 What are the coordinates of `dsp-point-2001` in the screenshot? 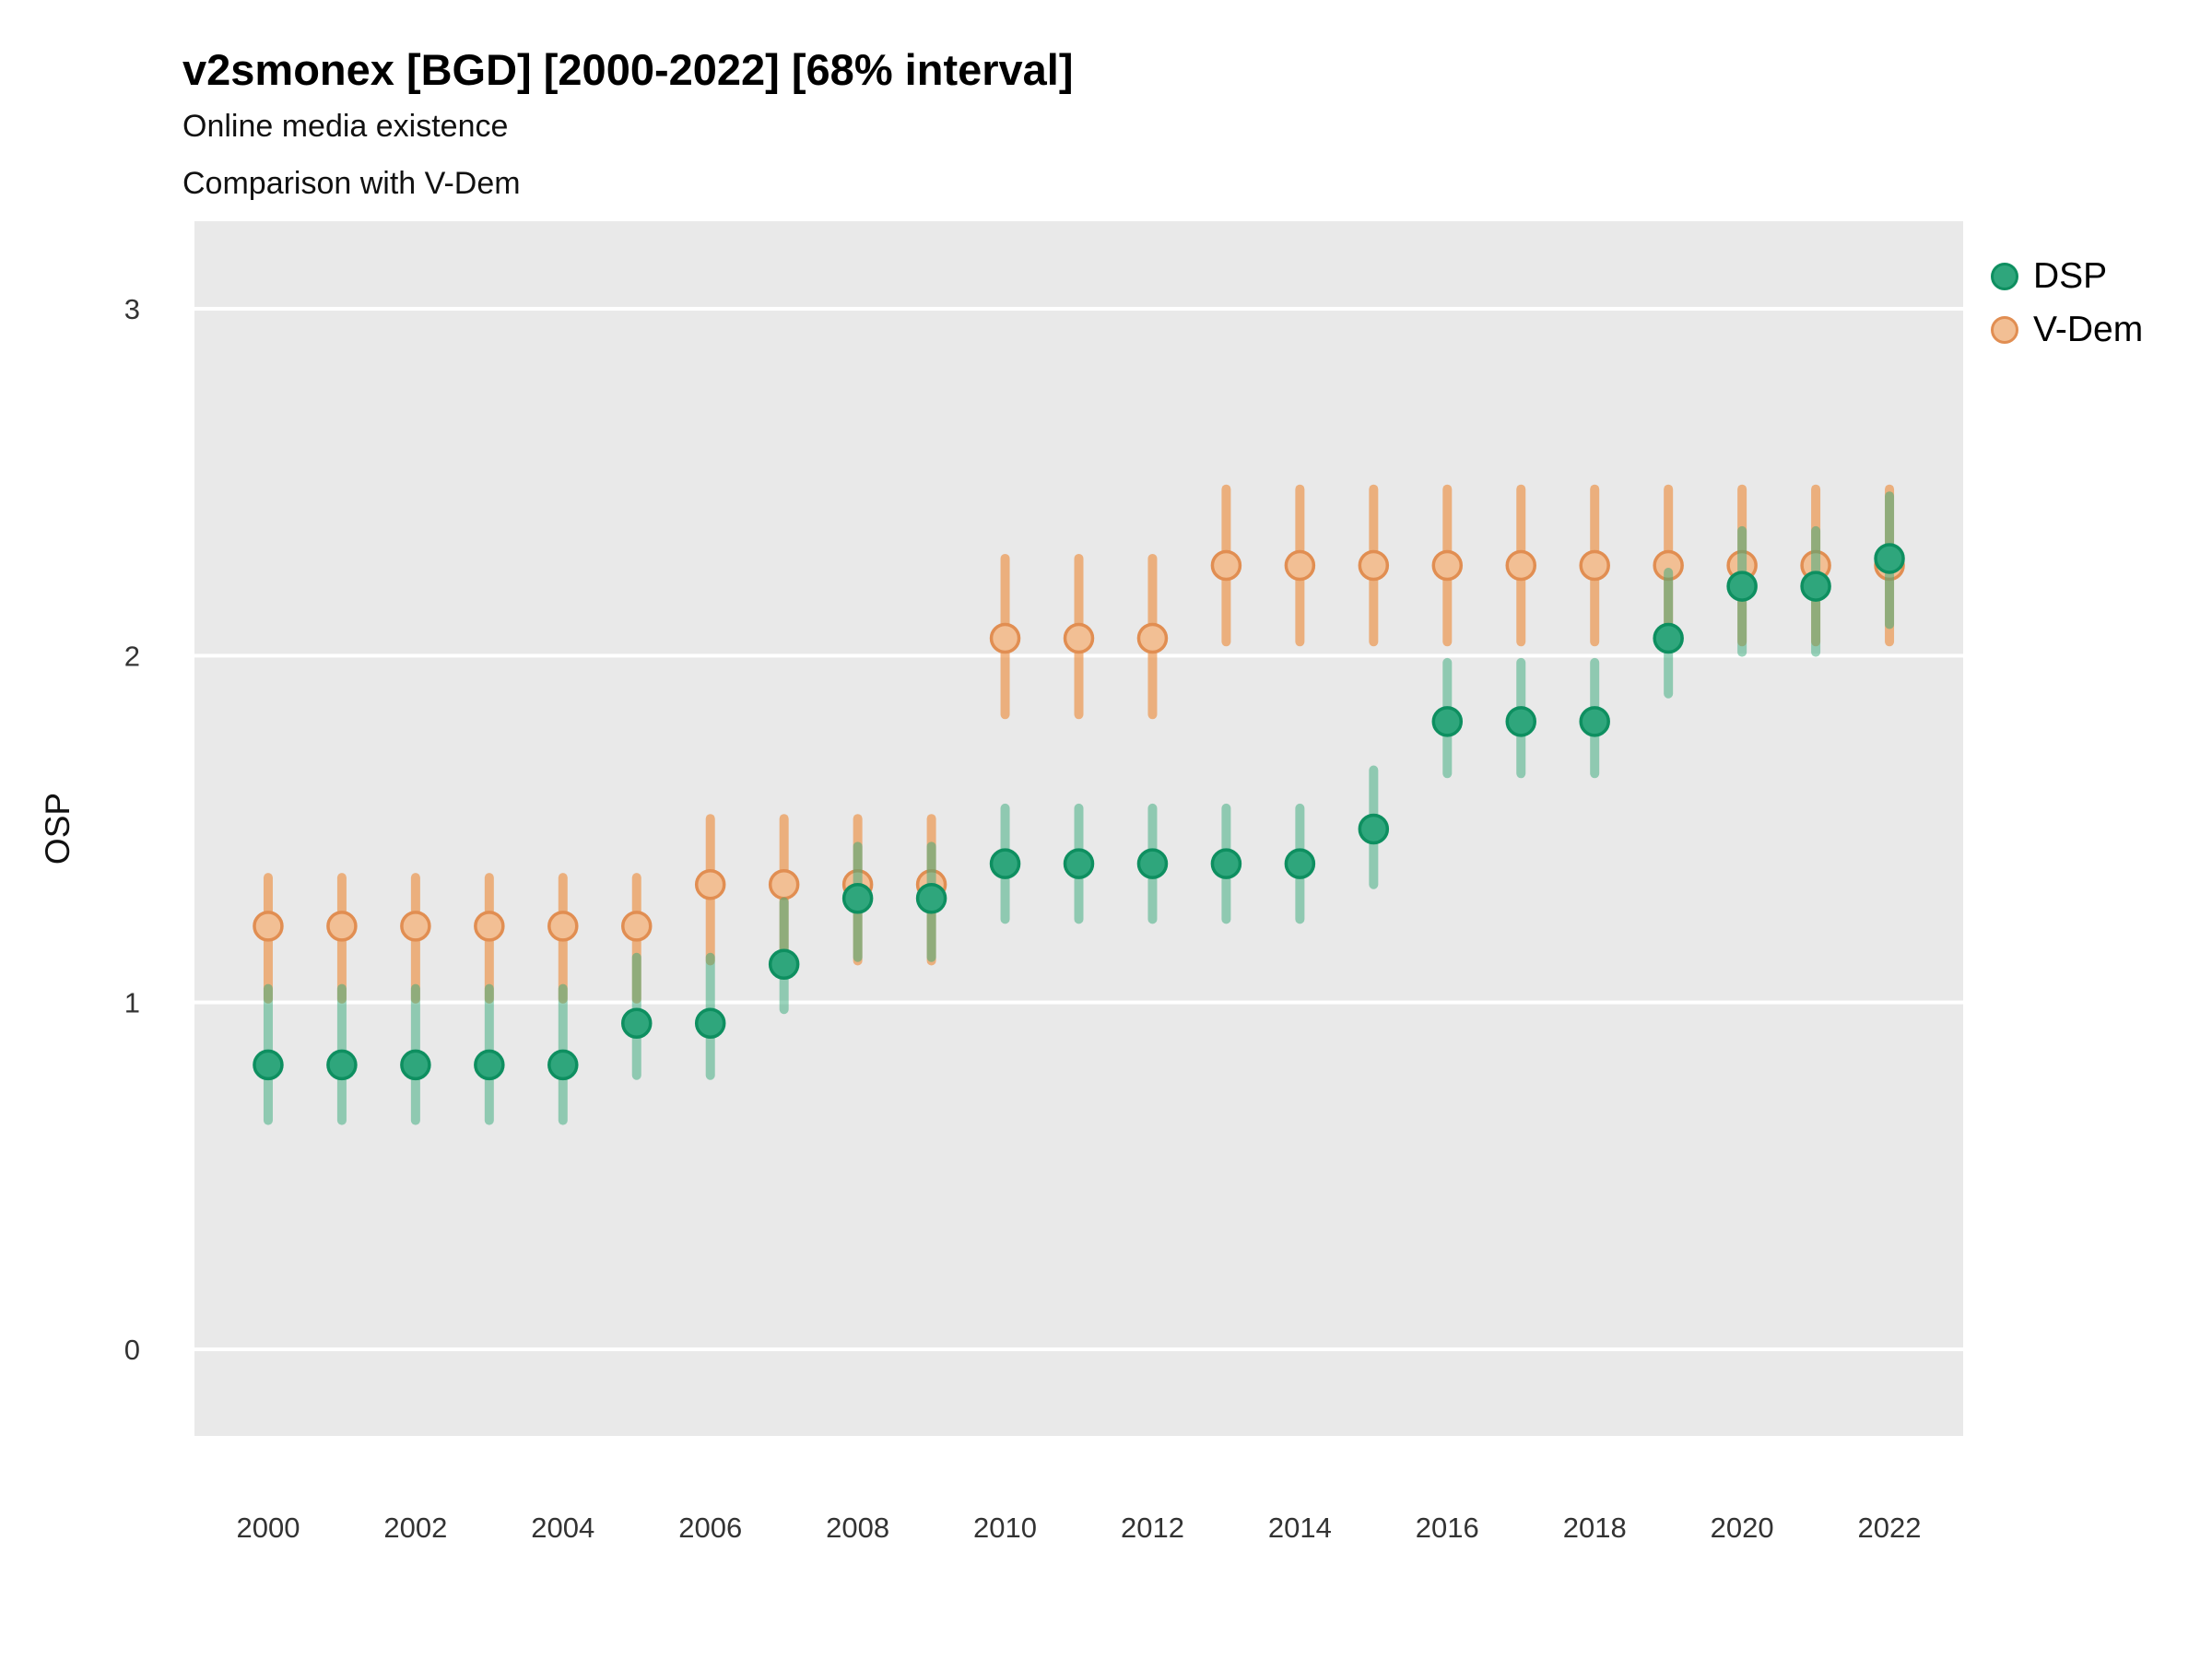 It's located at (342, 1065).